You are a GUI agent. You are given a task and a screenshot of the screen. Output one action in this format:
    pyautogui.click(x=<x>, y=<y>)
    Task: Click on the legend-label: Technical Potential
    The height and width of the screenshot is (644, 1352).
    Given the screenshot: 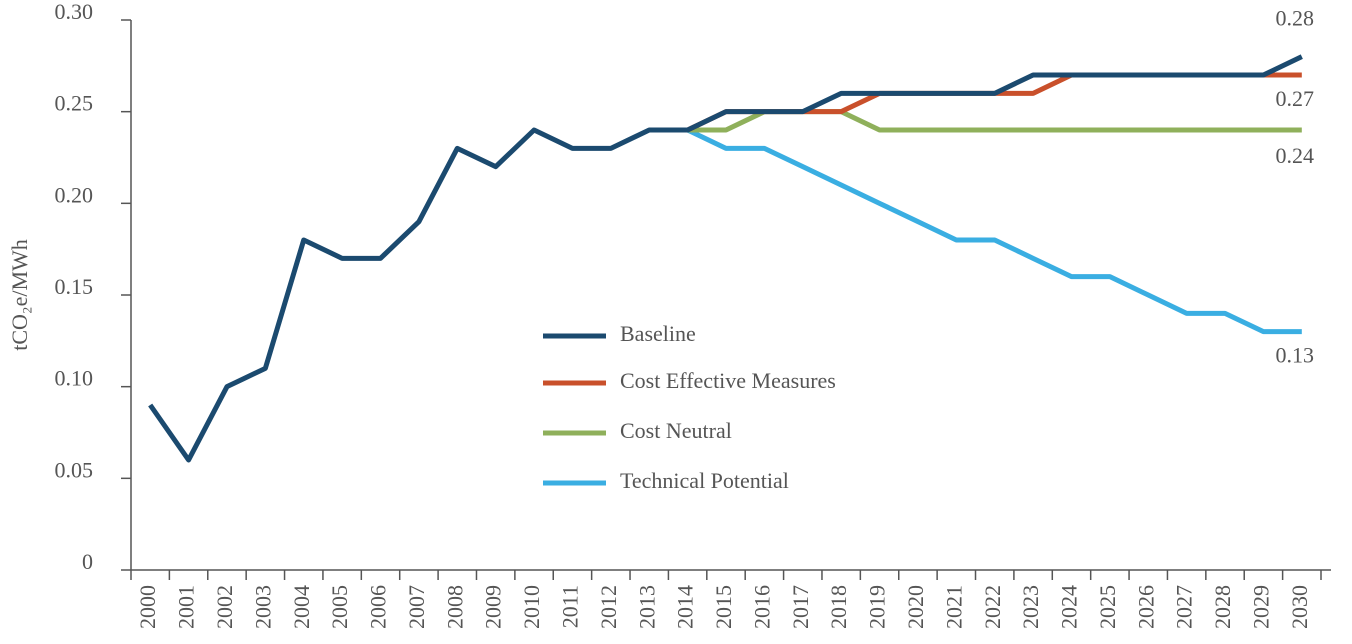 What is the action you would take?
    pyautogui.click(x=704, y=480)
    